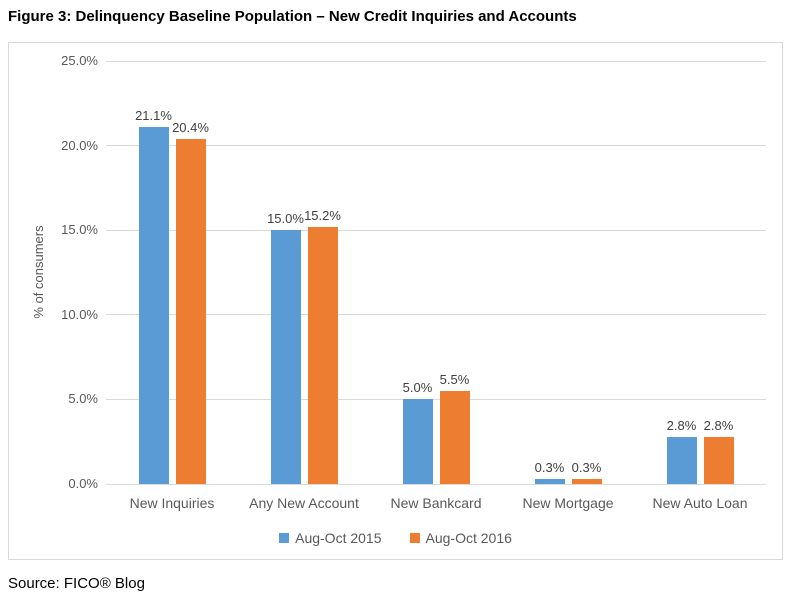 Image resolution: width=791 pixels, height=607 pixels. Describe the element at coordinates (172, 503) in the screenshot. I see `x-axis-label: New Inquiries` at that location.